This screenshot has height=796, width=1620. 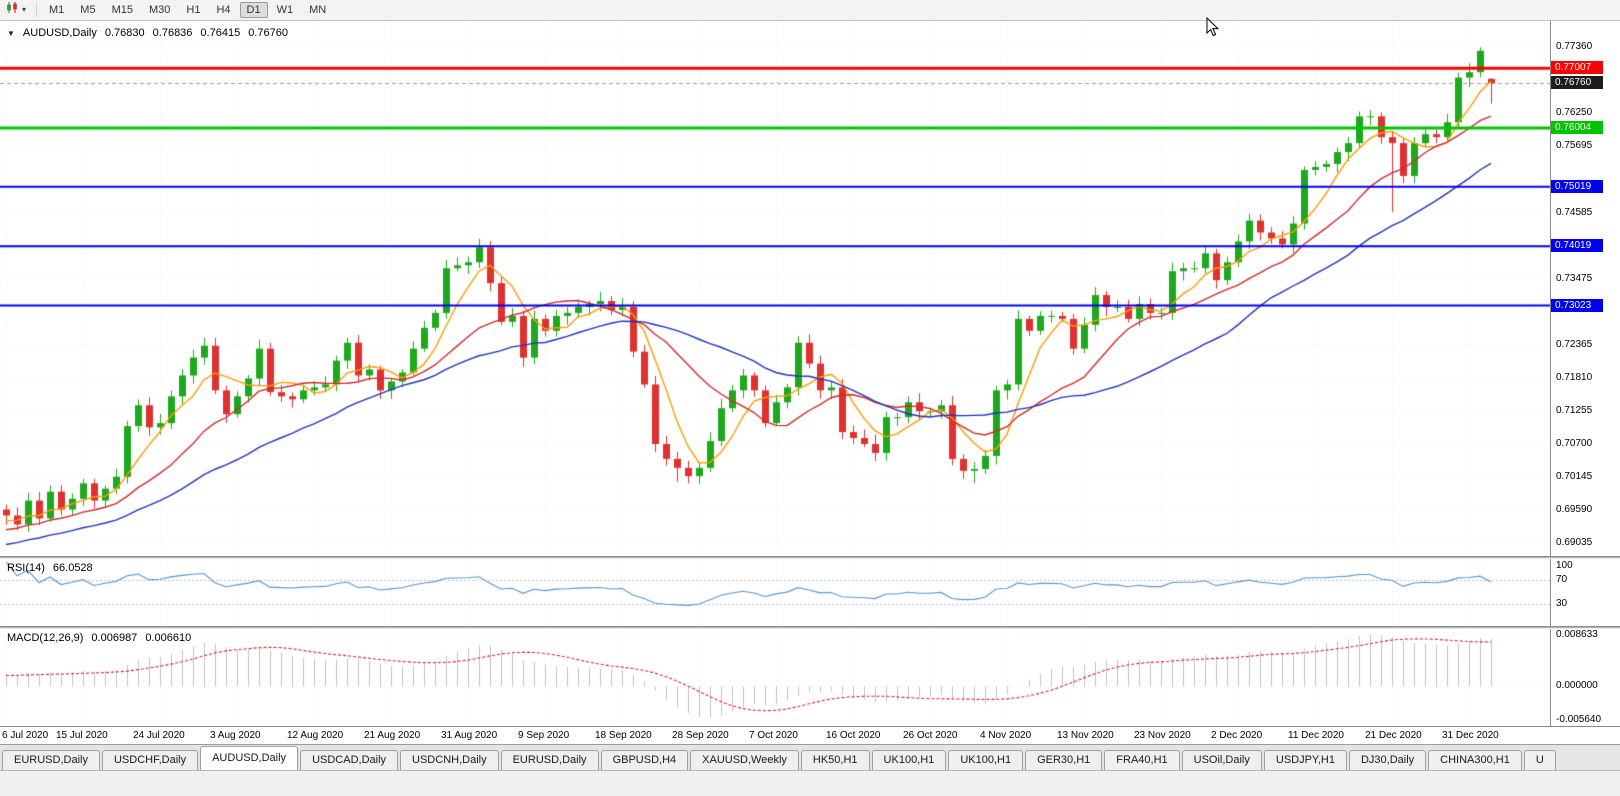 What do you see at coordinates (349, 760) in the screenshot?
I see `chart-tab-USDCAD-Daily: USDCAD,Daily` at bounding box center [349, 760].